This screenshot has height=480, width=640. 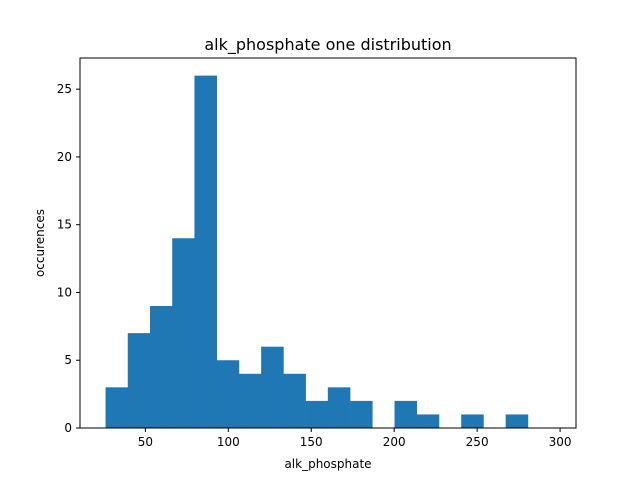 I want to click on y-tick-label: 25, so click(x=64, y=89).